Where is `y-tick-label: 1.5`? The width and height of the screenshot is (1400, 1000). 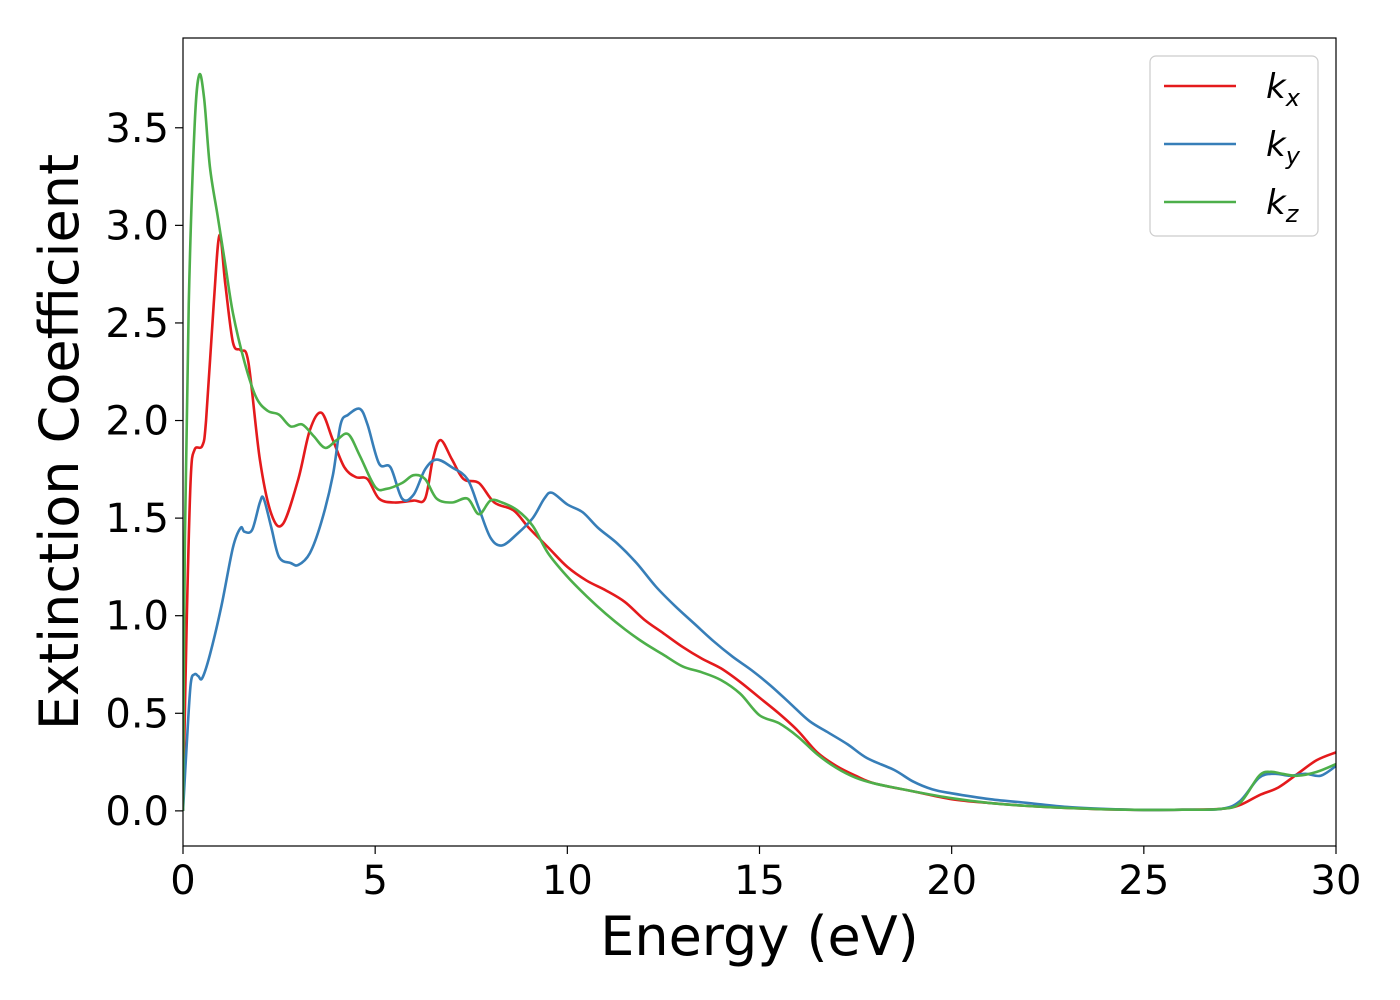
y-tick-label: 1.5 is located at coordinates (137, 519).